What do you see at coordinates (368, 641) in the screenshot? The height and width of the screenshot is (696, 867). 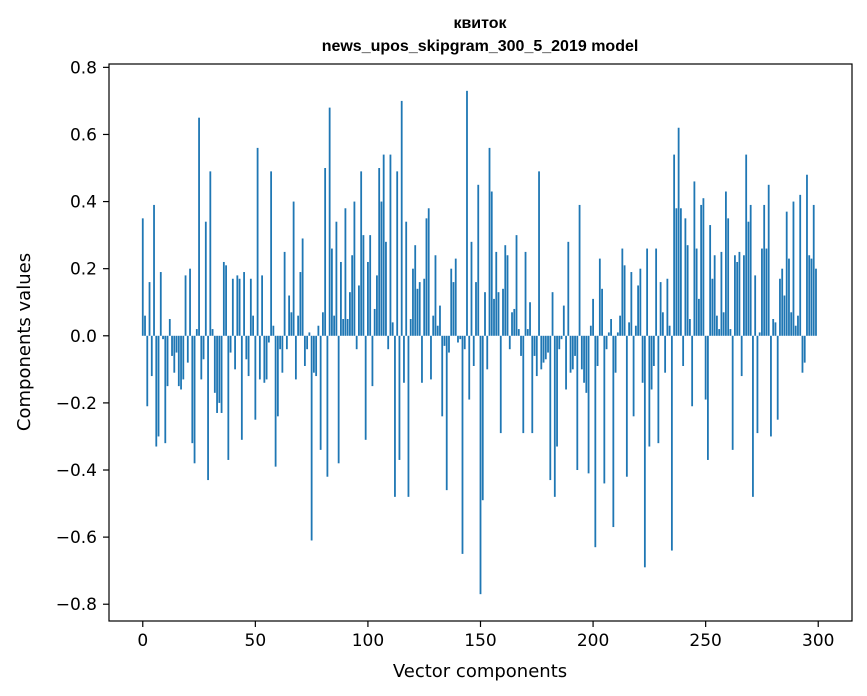 I see `x-tick-label: 100` at bounding box center [368, 641].